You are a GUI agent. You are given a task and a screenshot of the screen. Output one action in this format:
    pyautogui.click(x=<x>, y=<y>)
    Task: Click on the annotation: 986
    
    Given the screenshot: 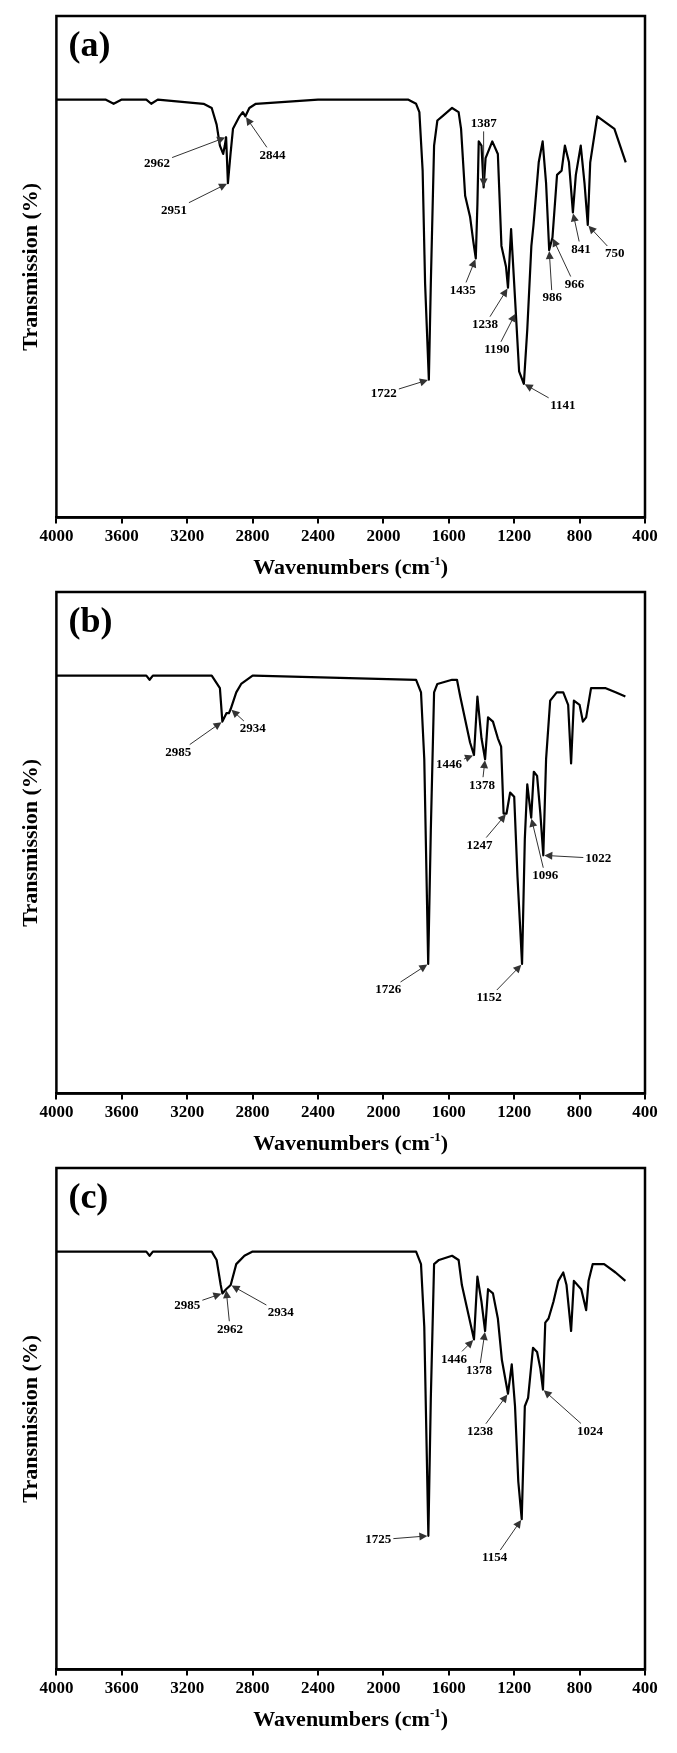 What is the action you would take?
    pyautogui.click(x=552, y=297)
    